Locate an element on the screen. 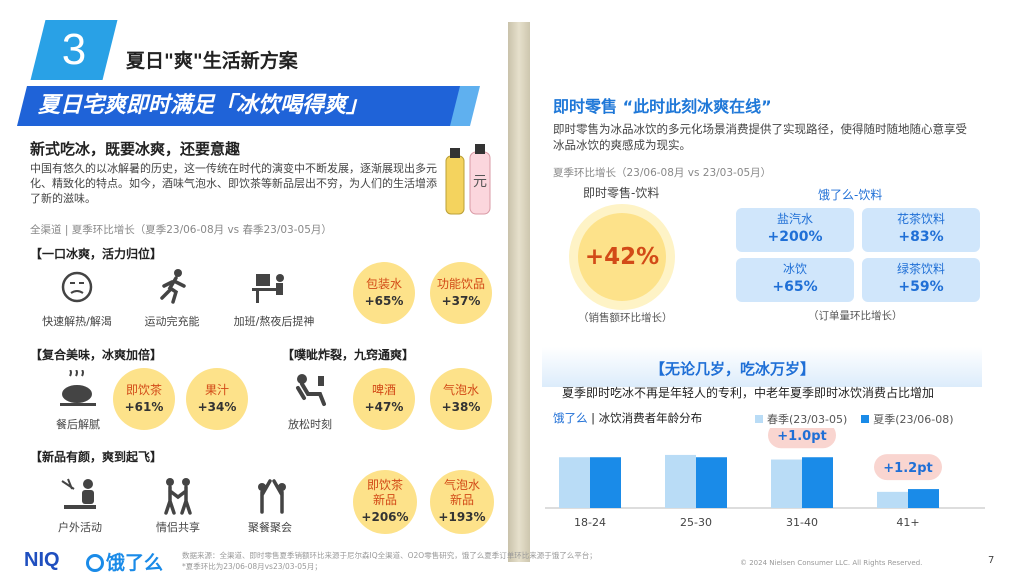  growth-tile: 绿茶饮料 +59% is located at coordinates (921, 280).